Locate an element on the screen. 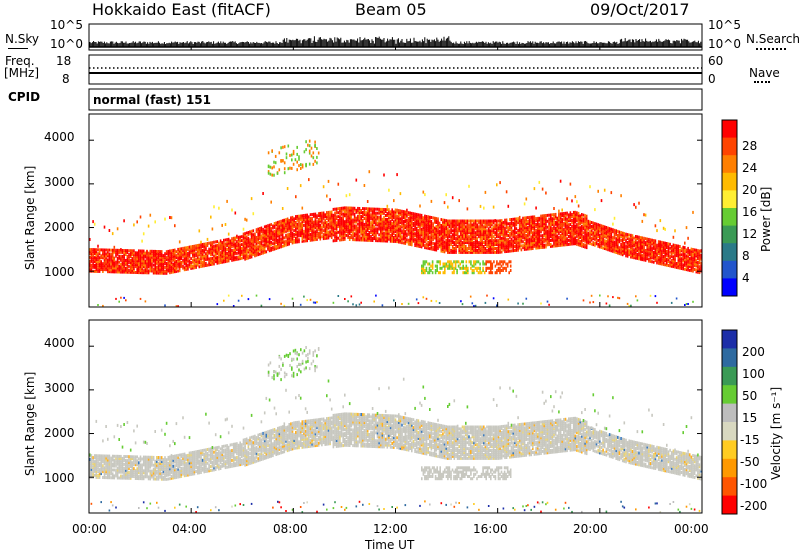 The height and width of the screenshot is (554, 800). freq-left-tick-bottom: 8 is located at coordinates (66, 79).